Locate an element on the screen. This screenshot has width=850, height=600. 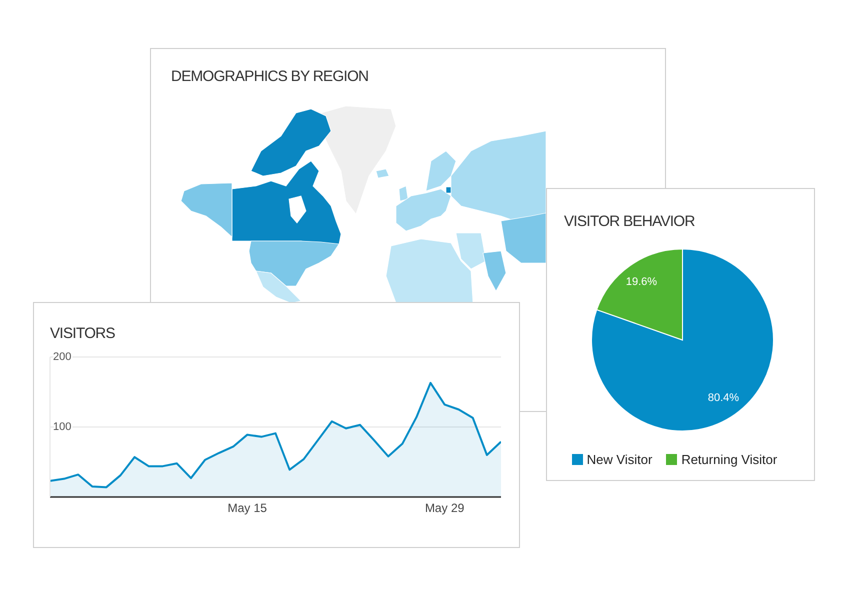
chart-title: VISITORS is located at coordinates (82, 334).